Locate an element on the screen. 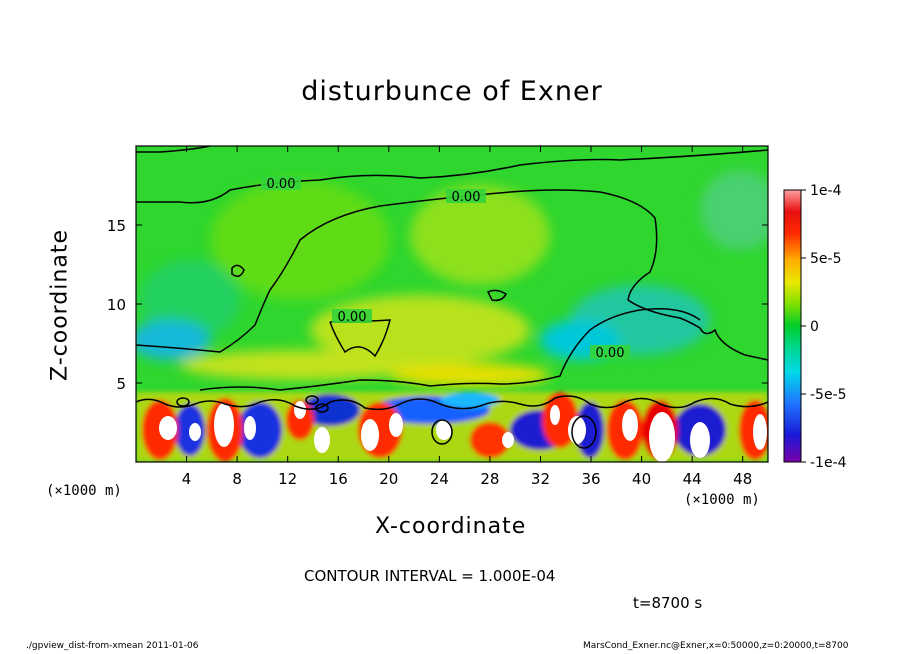  y-tick-label: 10 is located at coordinates (116, 305).